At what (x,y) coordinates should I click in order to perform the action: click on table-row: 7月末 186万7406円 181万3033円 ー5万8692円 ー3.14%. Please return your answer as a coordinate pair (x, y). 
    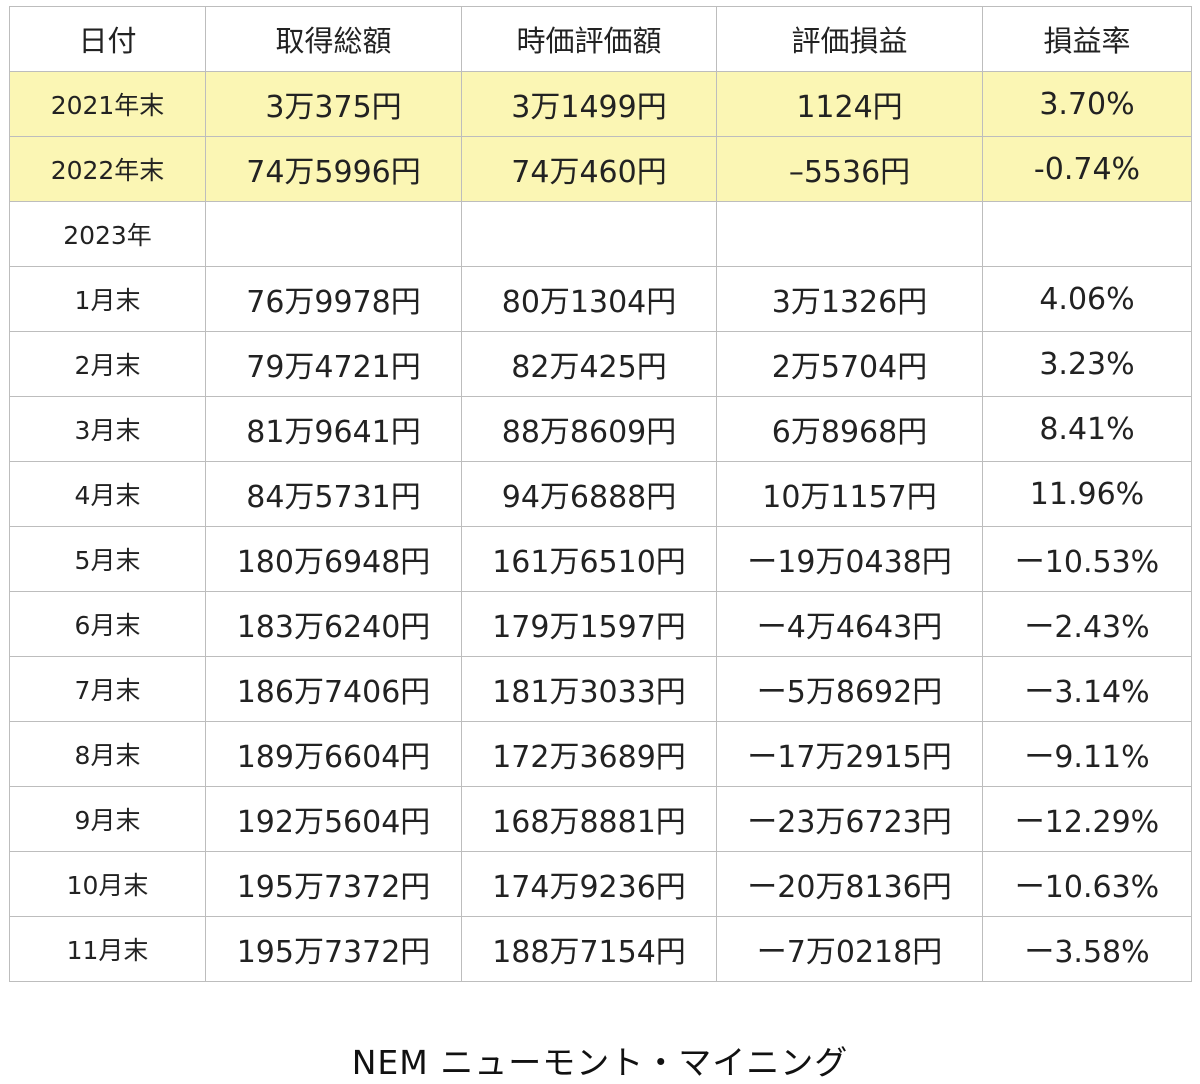
    Looking at the image, I should click on (600, 689).